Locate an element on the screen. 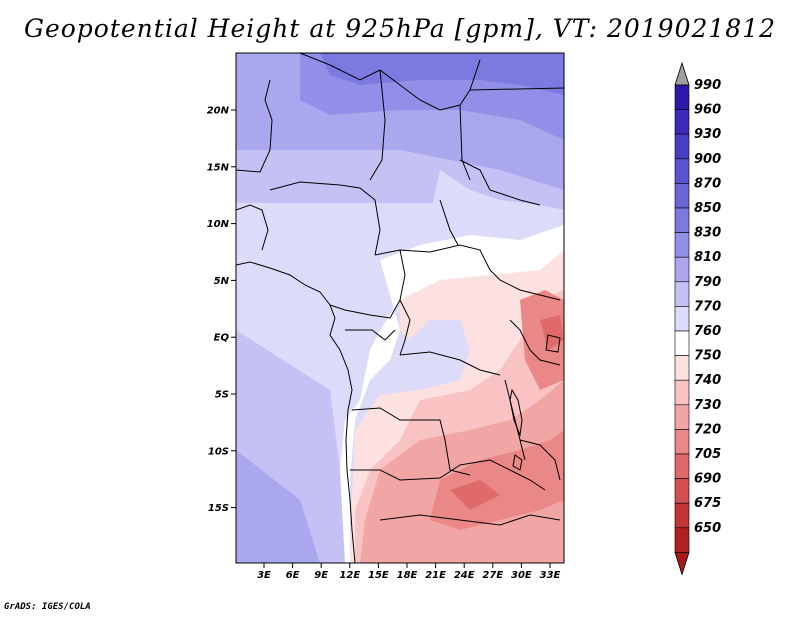  lat-tick-label: 10S is located at coordinates (218, 451).